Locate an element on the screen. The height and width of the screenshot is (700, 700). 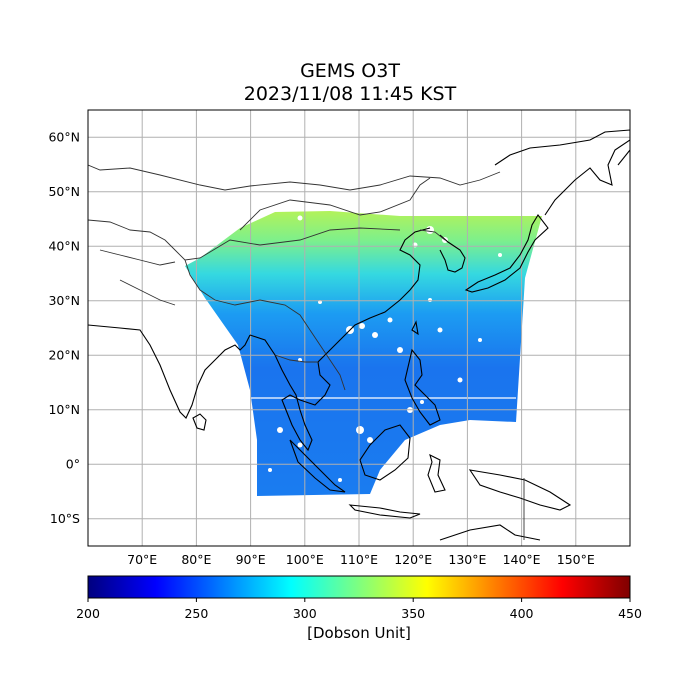
border-central-asia is located at coordinates (244, 240).